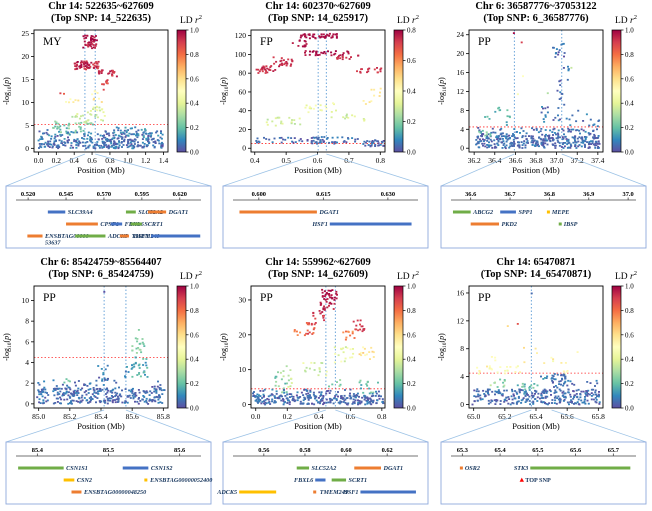 Image resolution: width=652 pixels, height=511 pixels. Describe the element at coordinates (114, 492) in the screenshot. I see `svg-text: ENSBTAG00000048250` at that location.